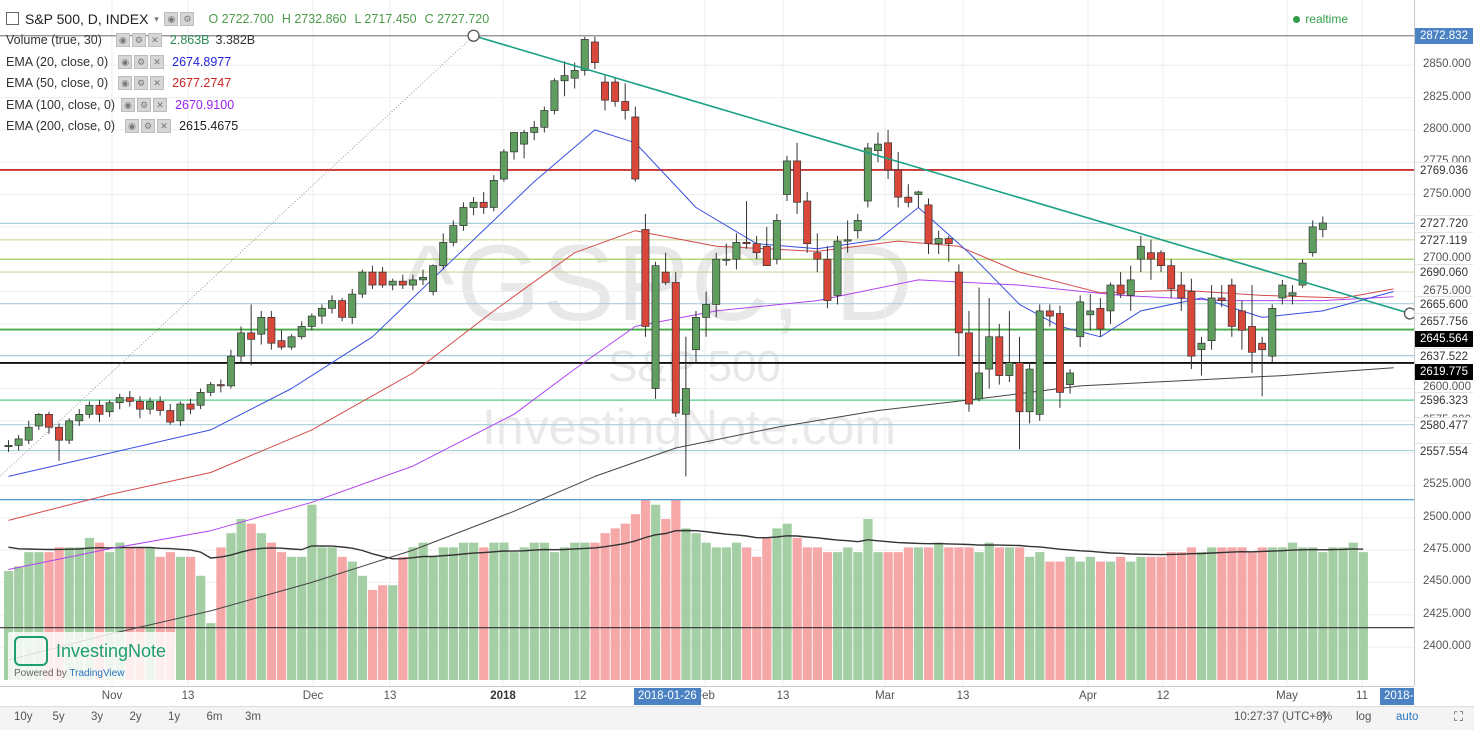 This screenshot has width=1474, height=730. What do you see at coordinates (23, 717) in the screenshot?
I see `timeframe-button: 10y` at bounding box center [23, 717].